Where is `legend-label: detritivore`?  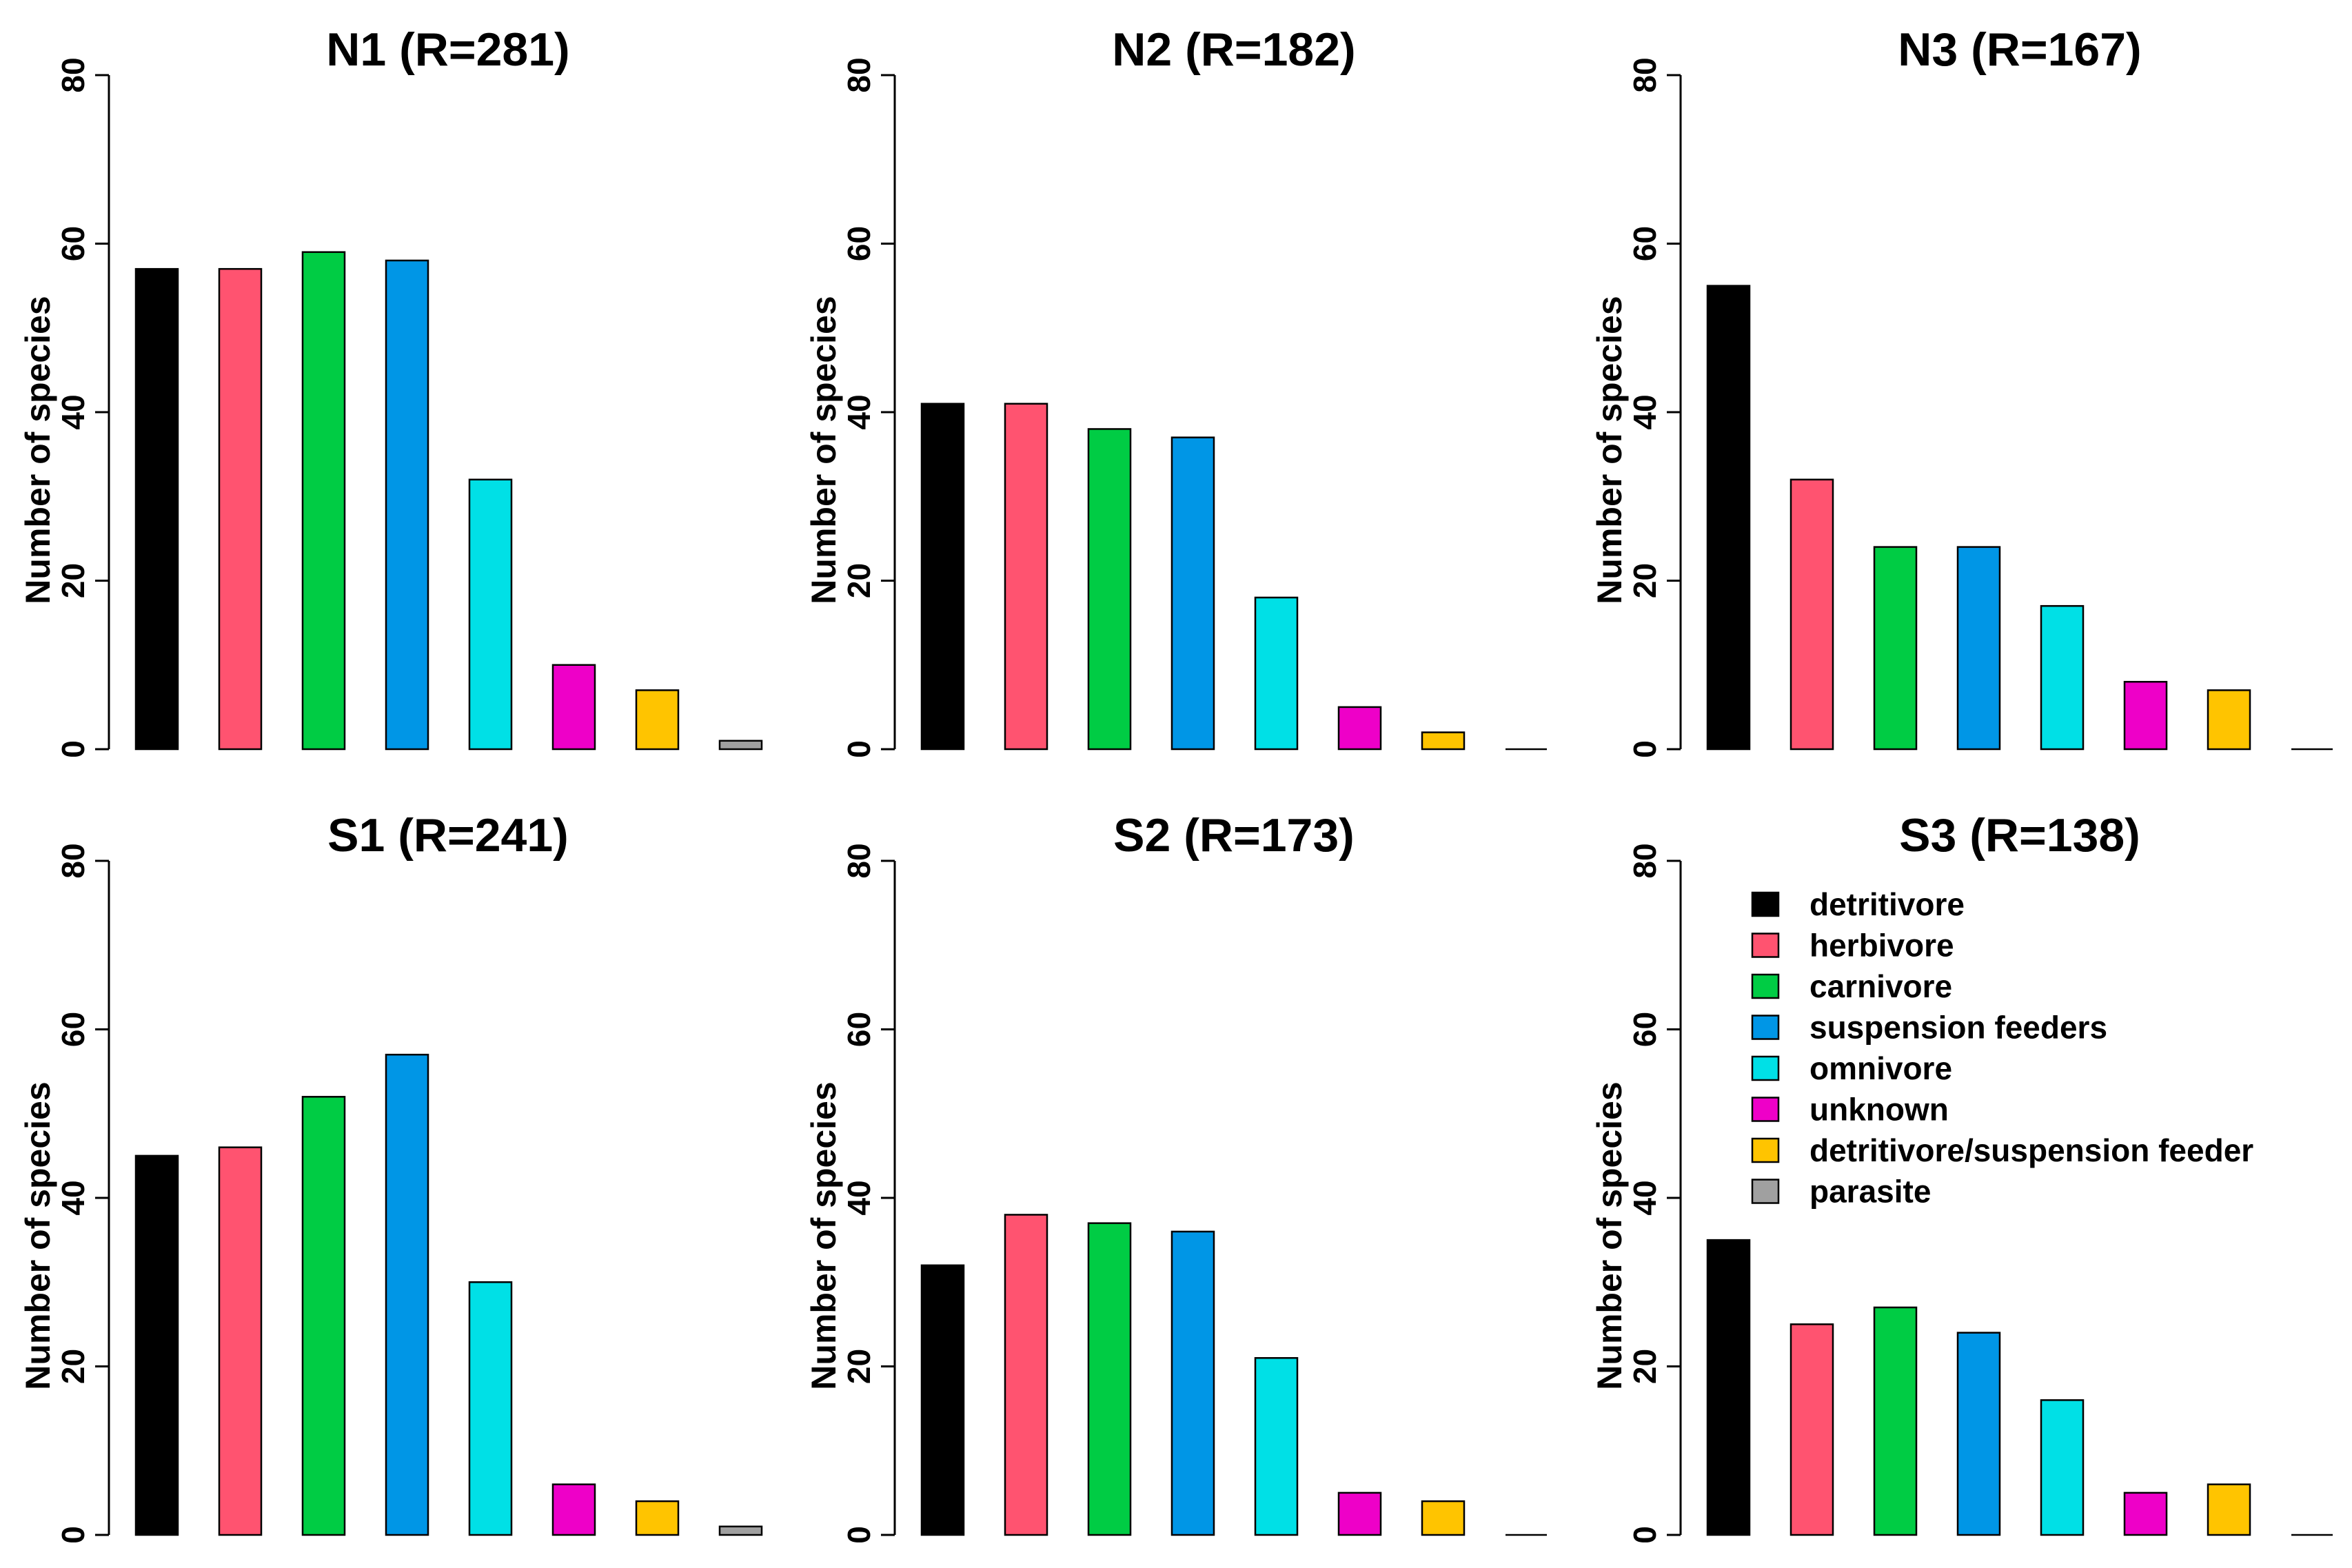
legend-label: detritivore is located at coordinates (1887, 904).